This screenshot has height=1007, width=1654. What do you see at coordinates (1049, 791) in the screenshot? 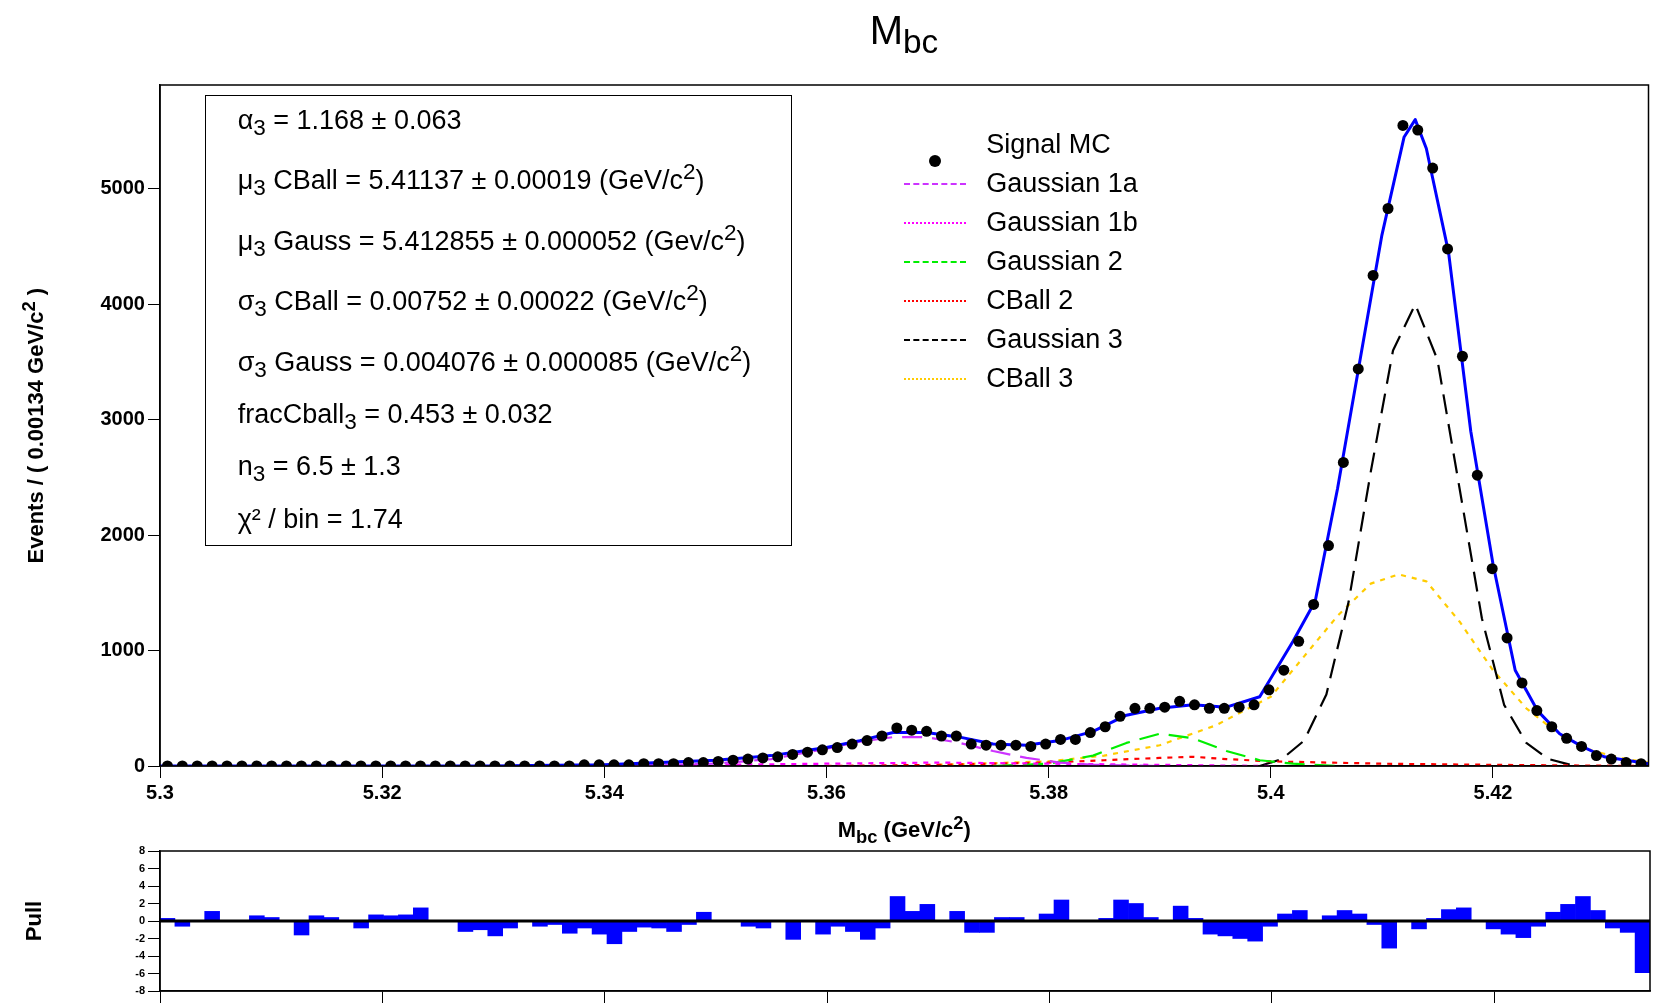
I see `x-tick-label: 5.38` at bounding box center [1049, 791].